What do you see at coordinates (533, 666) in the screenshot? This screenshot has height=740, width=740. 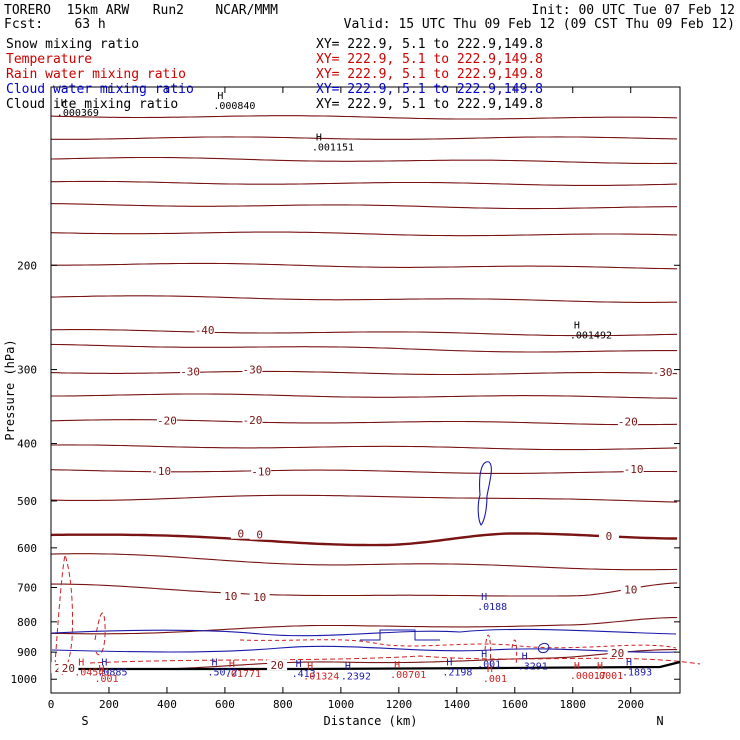 I see `extremum-label: .3291` at bounding box center [533, 666].